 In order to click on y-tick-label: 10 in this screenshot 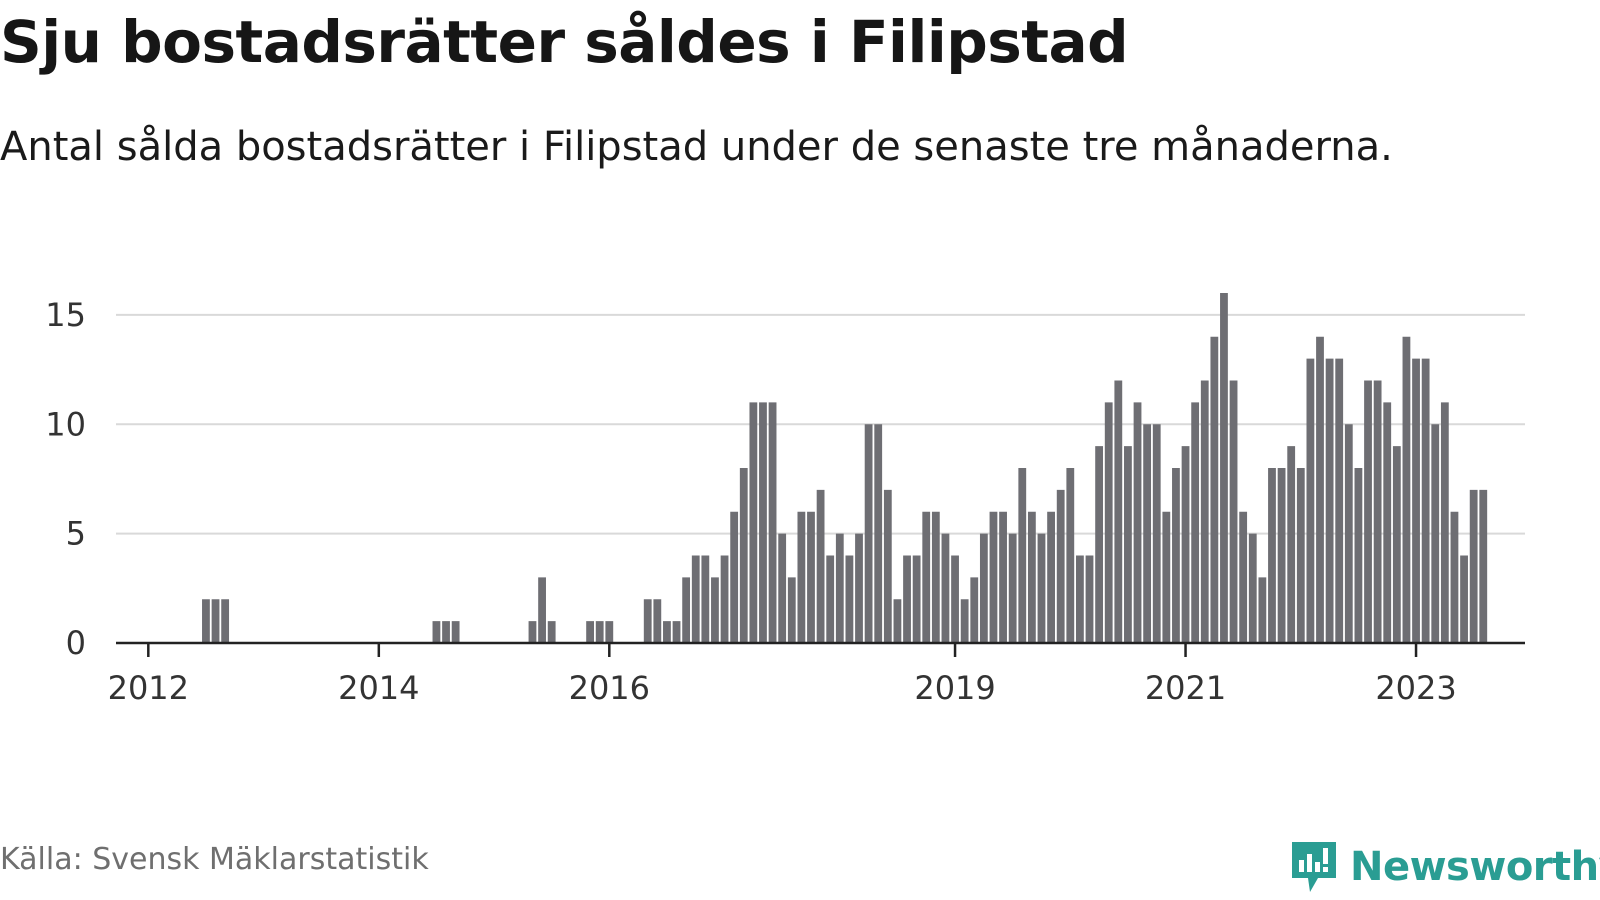, I will do `click(65, 424)`.